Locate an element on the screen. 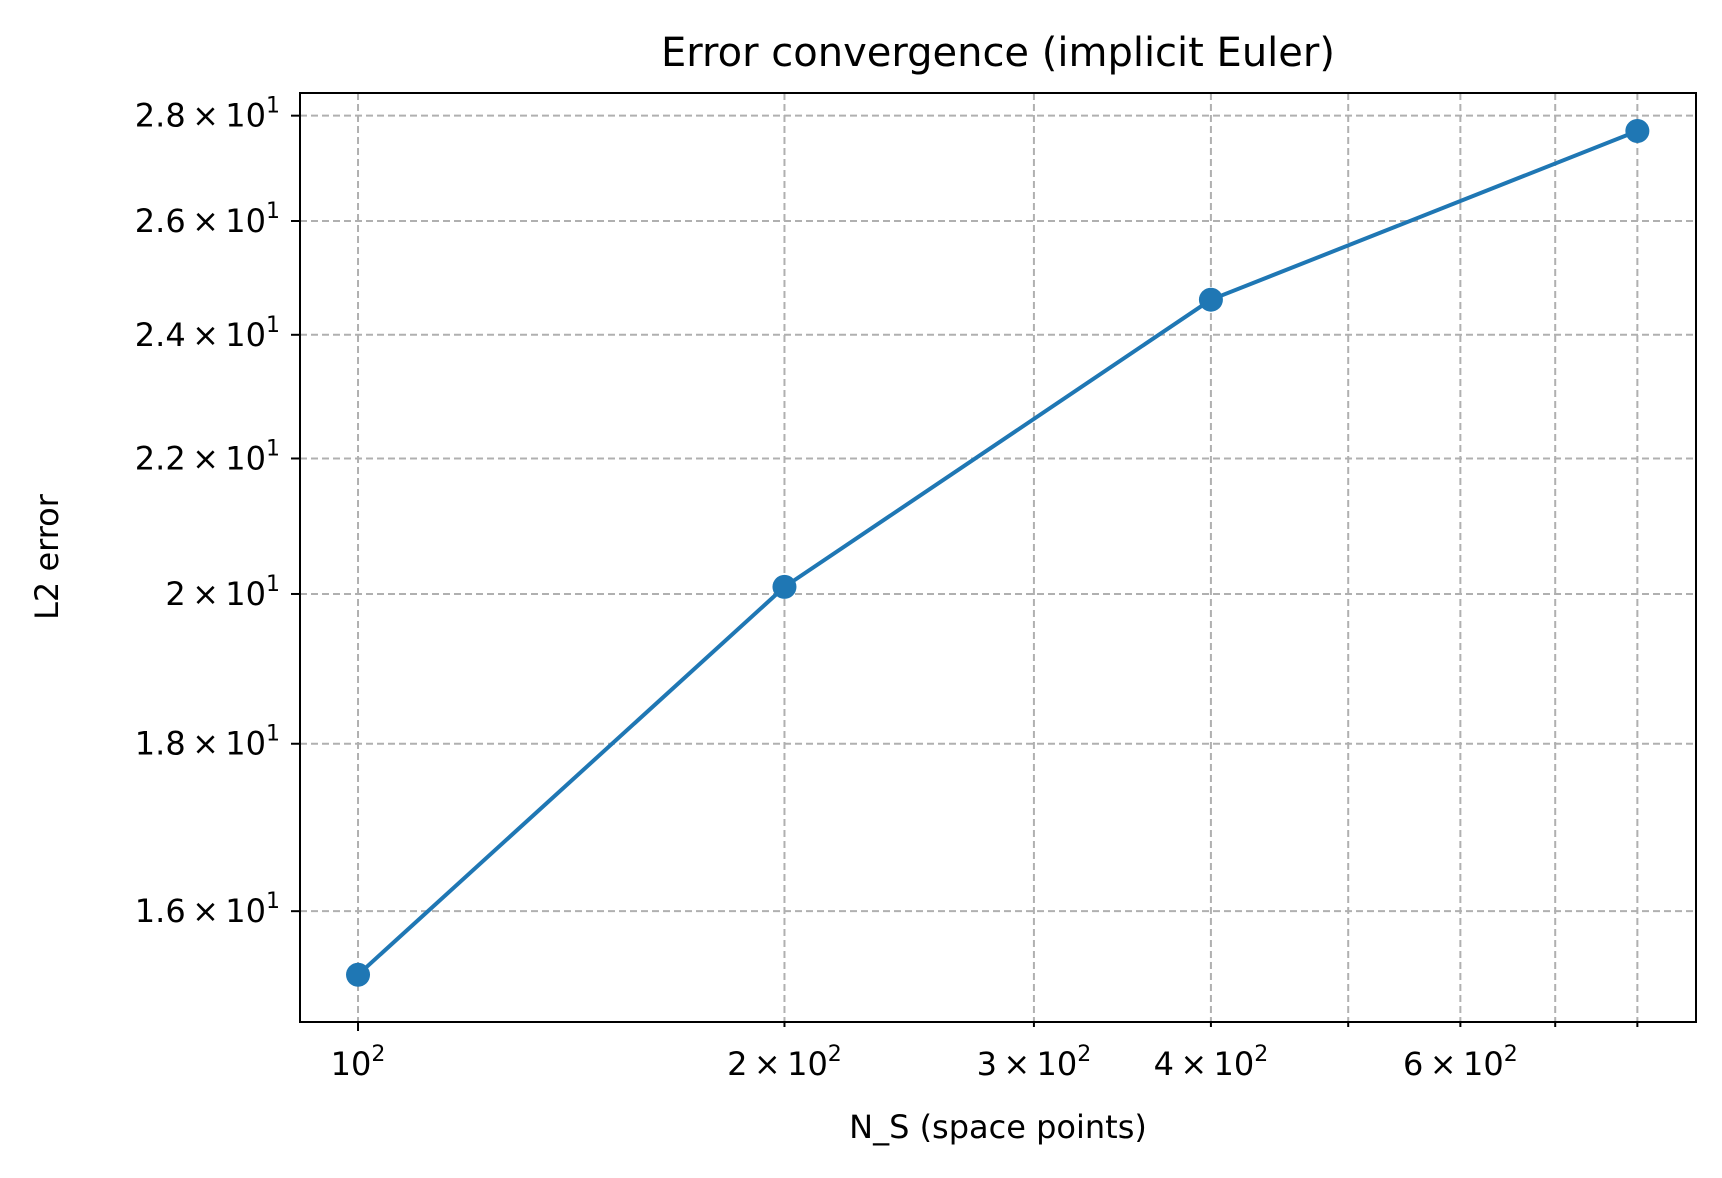  x-tick-label: 4 × 102 is located at coordinates (1211, 1062).